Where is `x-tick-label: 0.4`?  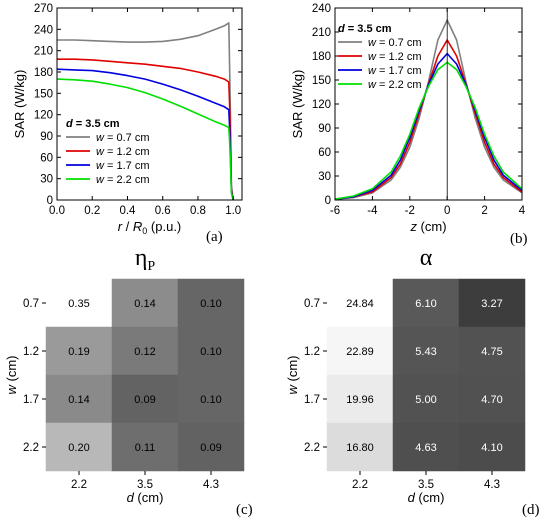 x-tick-label: 0.4 is located at coordinates (127, 211).